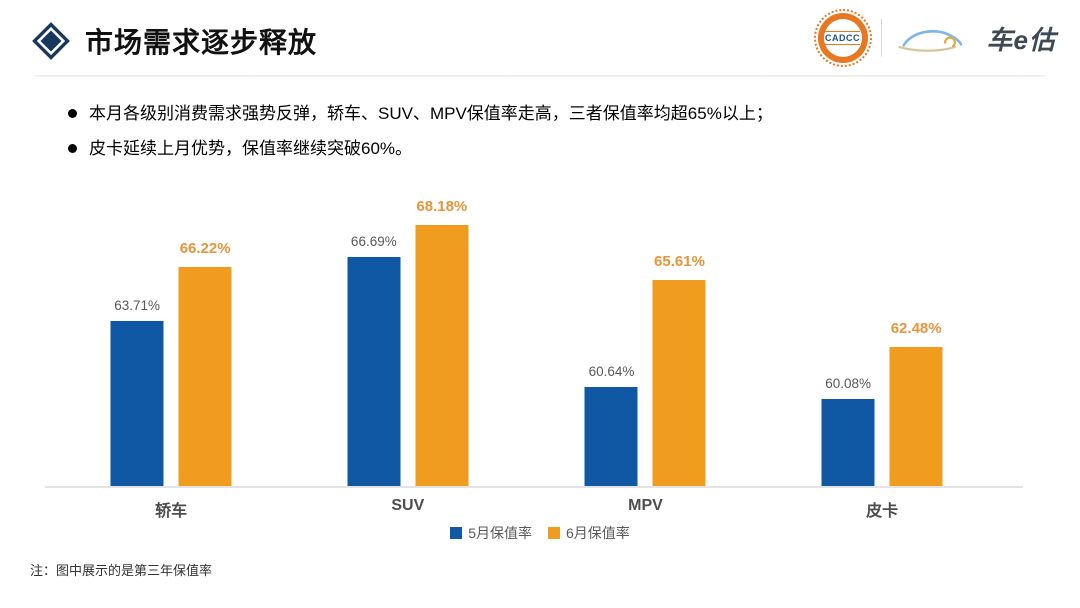 The image size is (1080, 608). Describe the element at coordinates (916, 403) in the screenshot. I see `bar-皮卡-6月保值率: 62.48%` at that location.